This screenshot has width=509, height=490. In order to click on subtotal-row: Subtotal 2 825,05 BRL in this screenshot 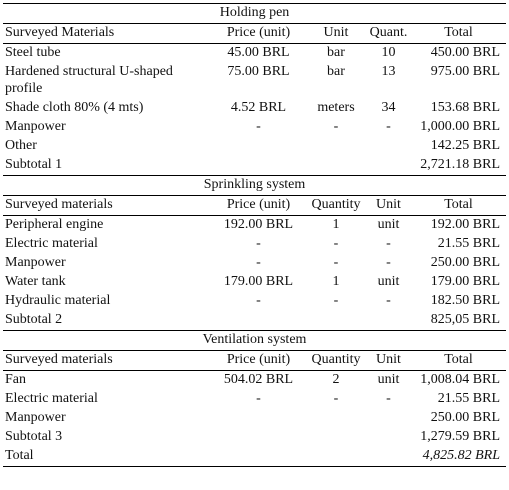, I will do `click(253, 319)`.